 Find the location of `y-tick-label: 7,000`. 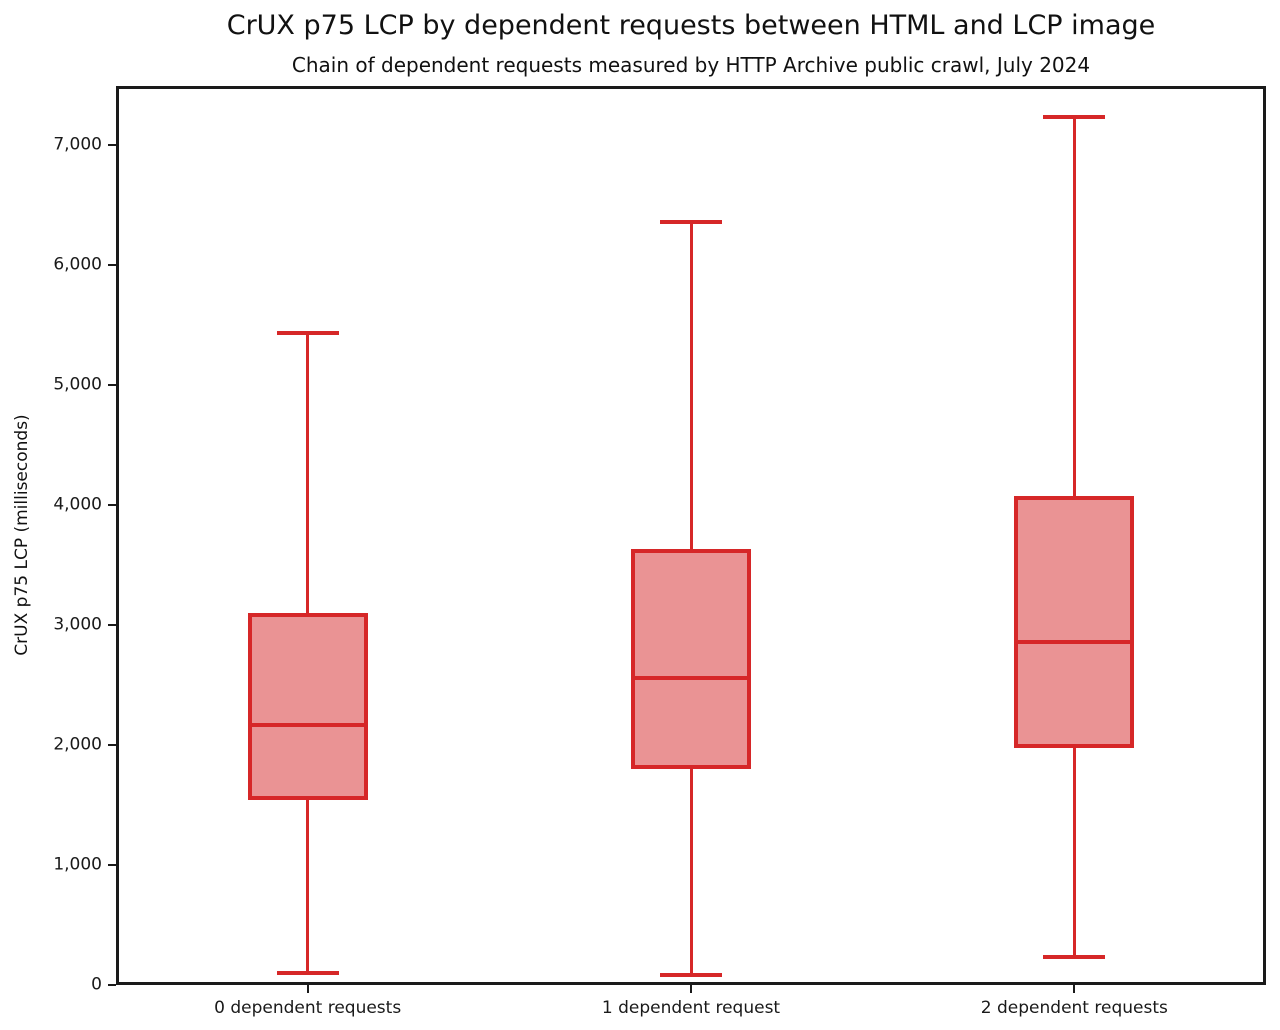

y-tick-label: 7,000 is located at coordinates (77, 144).